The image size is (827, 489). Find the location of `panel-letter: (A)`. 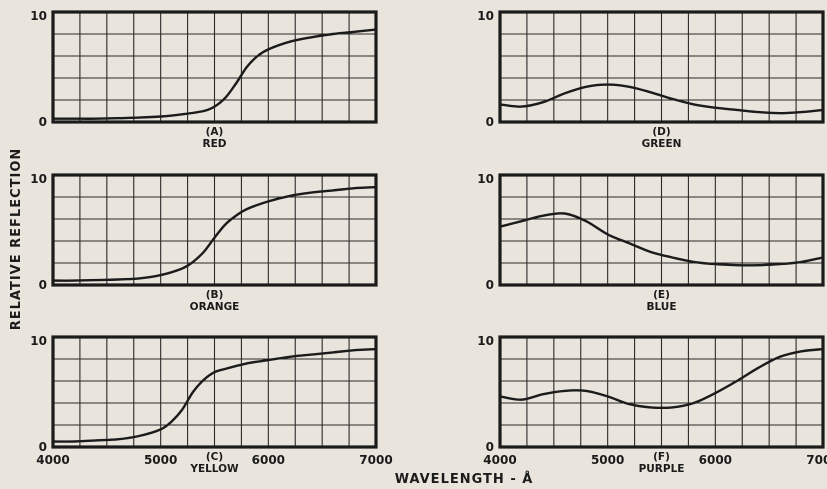

panel-letter: (A) is located at coordinates (215, 132).